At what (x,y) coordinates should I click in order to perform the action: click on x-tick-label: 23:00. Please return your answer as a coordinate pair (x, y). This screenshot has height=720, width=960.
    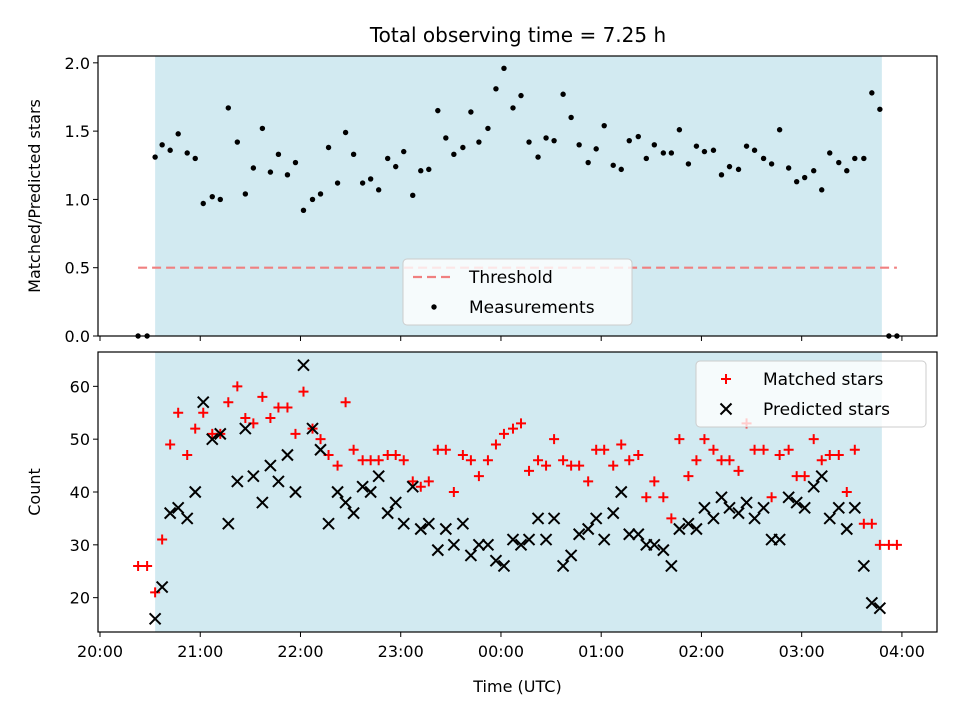
    Looking at the image, I should click on (401, 651).